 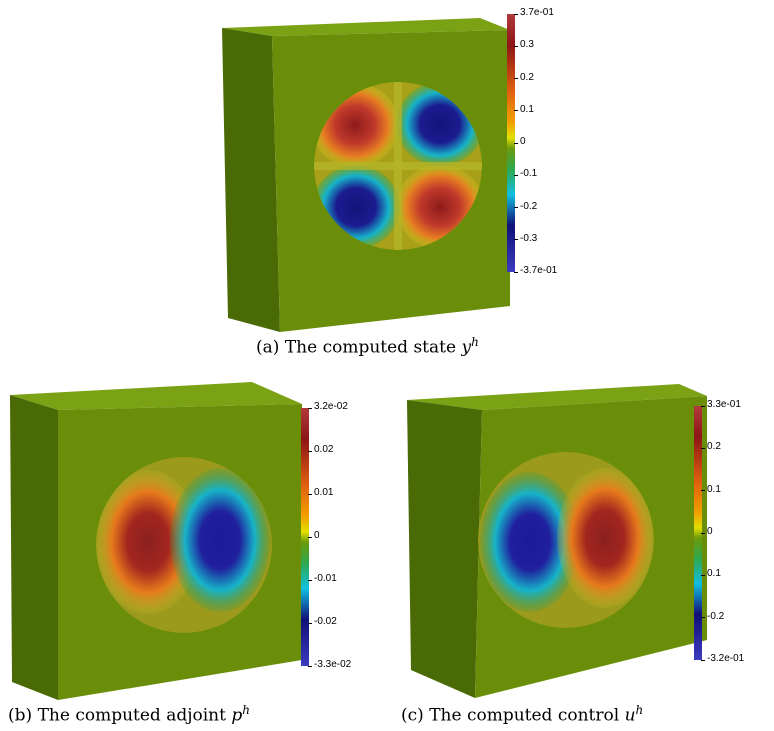 I want to click on box-a-top, so click(x=366, y=27).